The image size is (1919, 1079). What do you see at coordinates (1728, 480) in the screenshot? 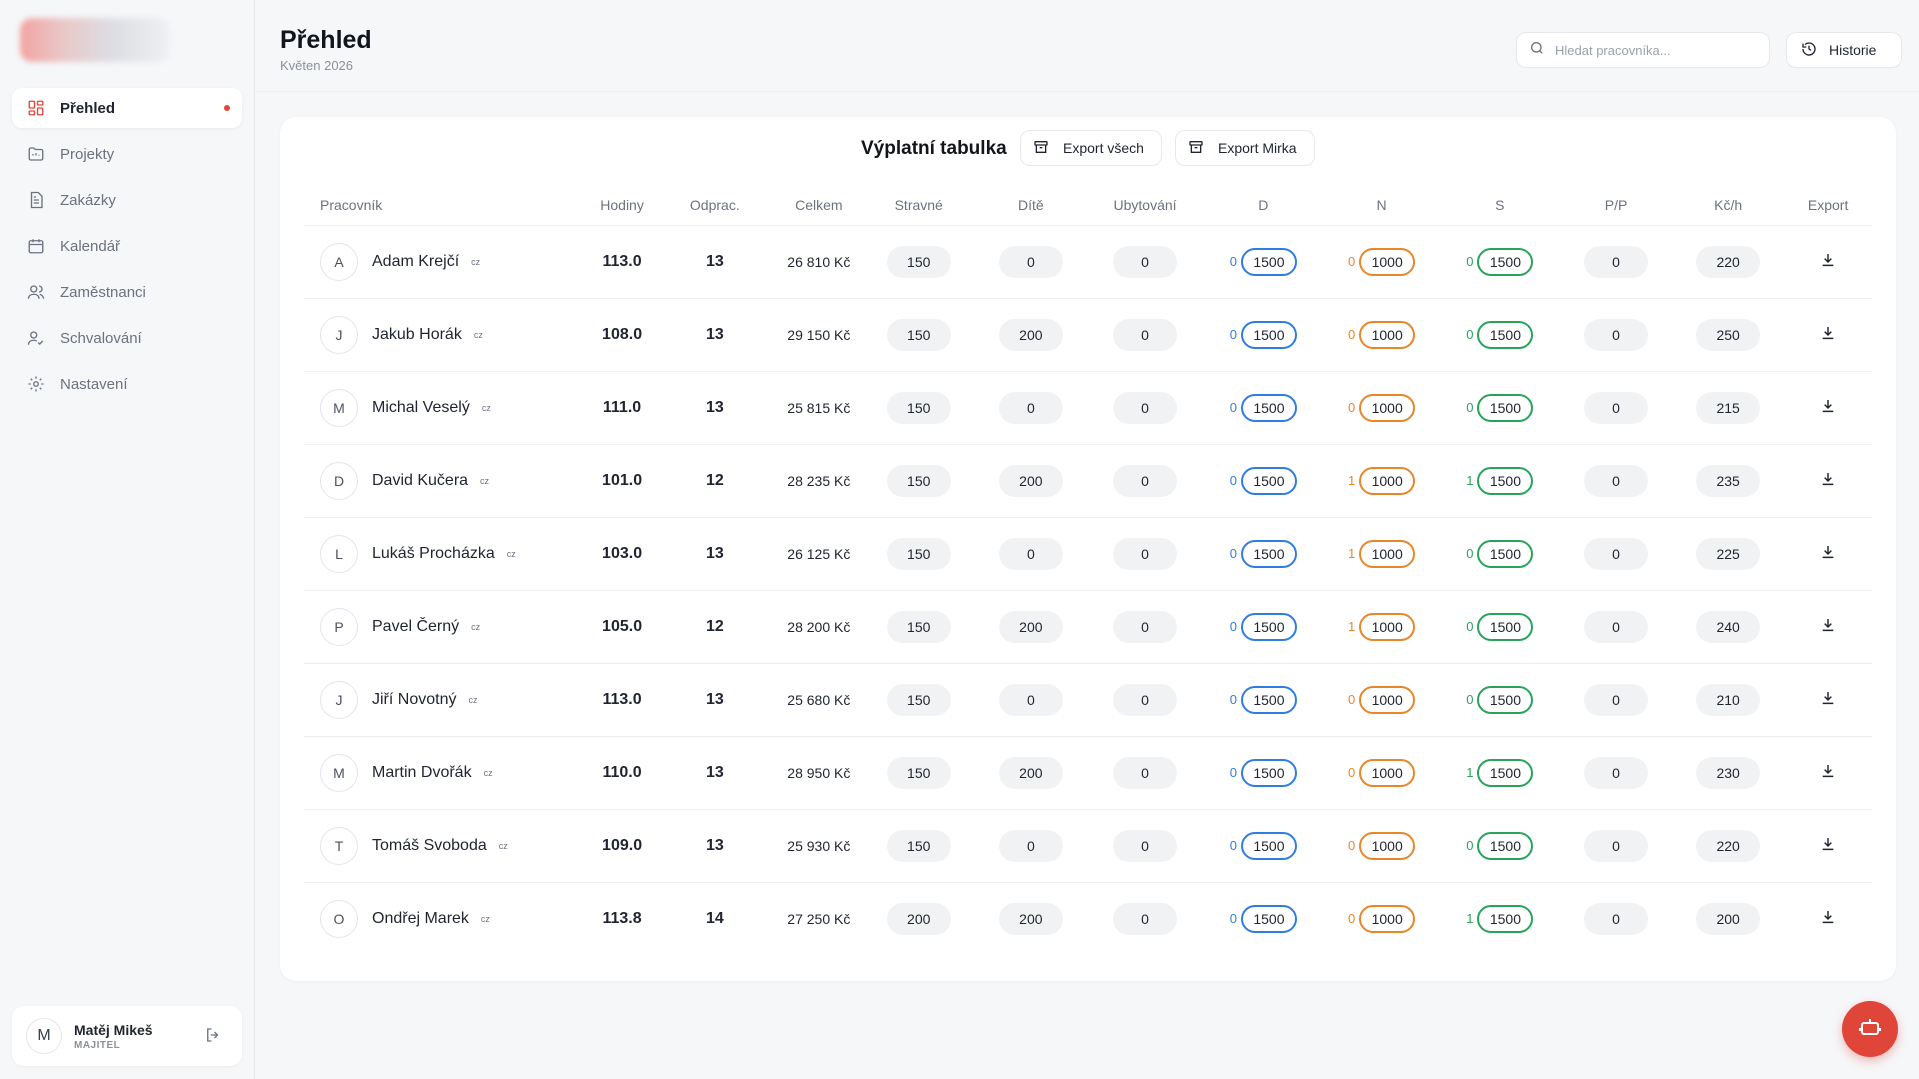
I see `hourly-rate-field: 235` at bounding box center [1728, 480].